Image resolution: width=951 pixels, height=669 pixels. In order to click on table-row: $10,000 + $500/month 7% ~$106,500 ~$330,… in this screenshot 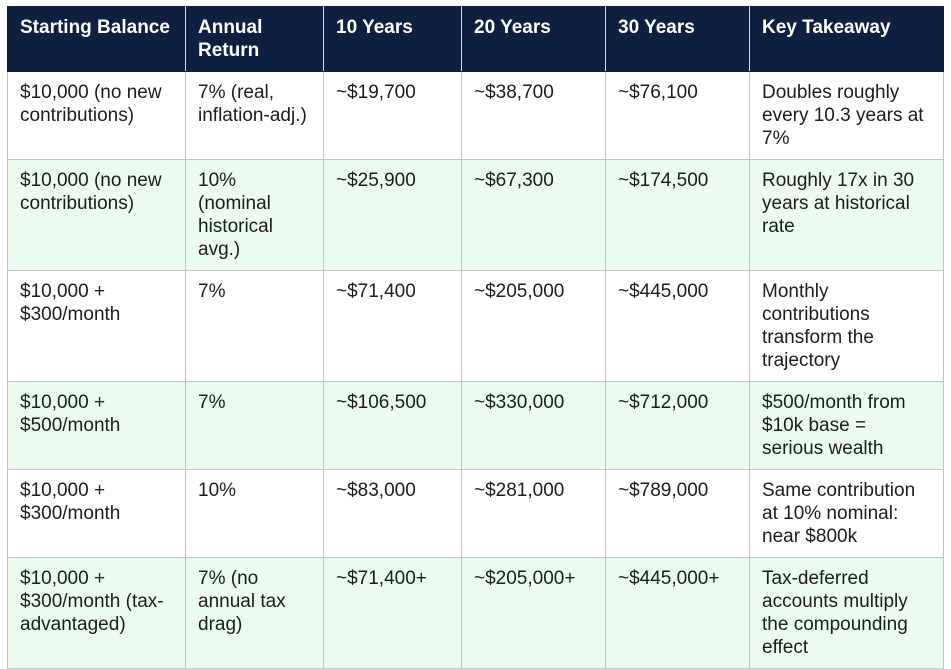, I will do `click(475, 425)`.